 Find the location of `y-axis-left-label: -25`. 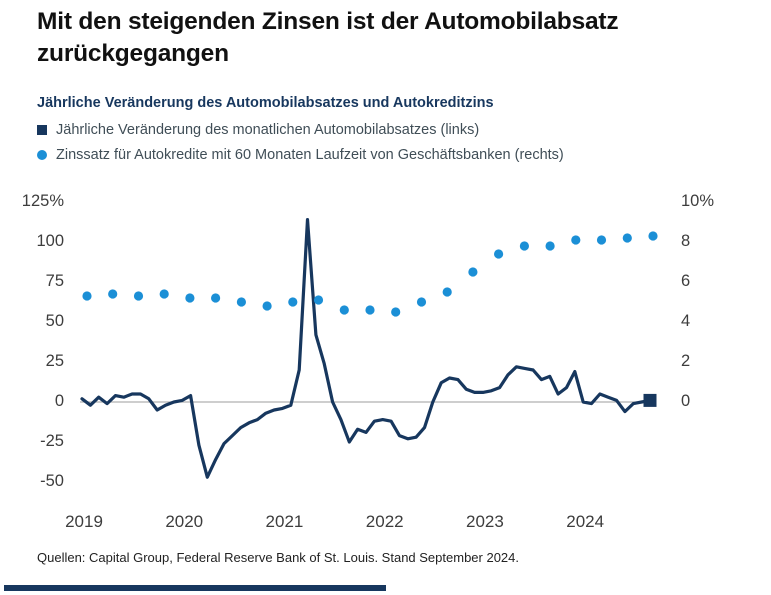

y-axis-left-label: -25 is located at coordinates (52, 441).